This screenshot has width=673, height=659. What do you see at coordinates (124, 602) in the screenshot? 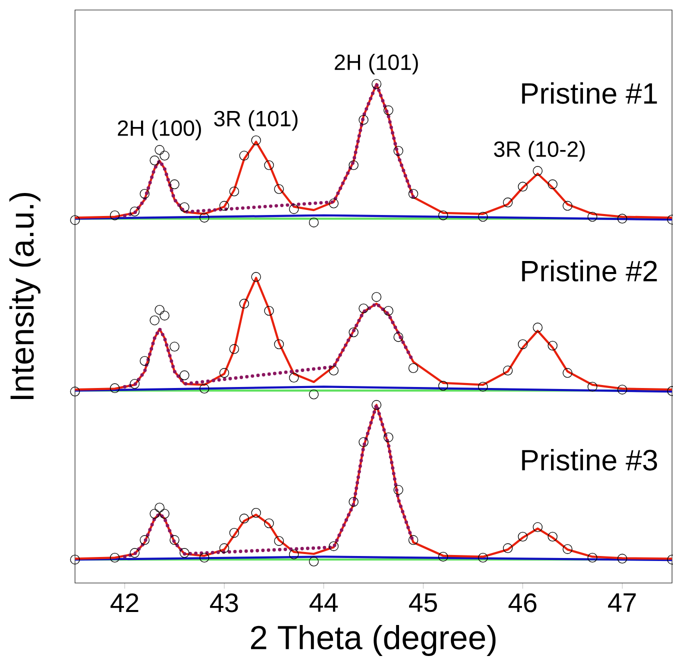
I see `x-tick-label: 42` at bounding box center [124, 602].